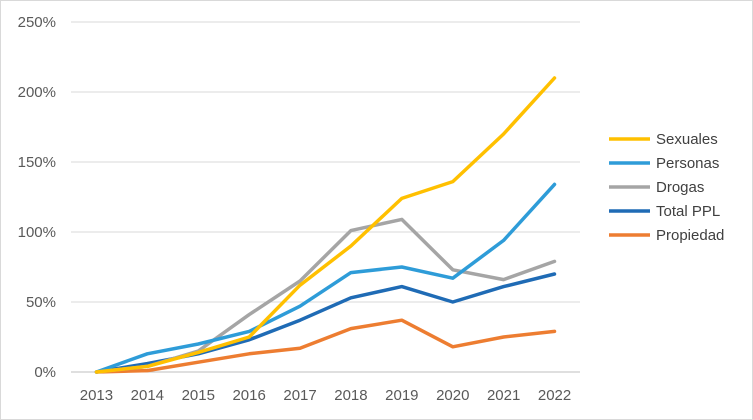 The height and width of the screenshot is (420, 753). I want to click on x-tick-label: 2018, so click(350, 395).